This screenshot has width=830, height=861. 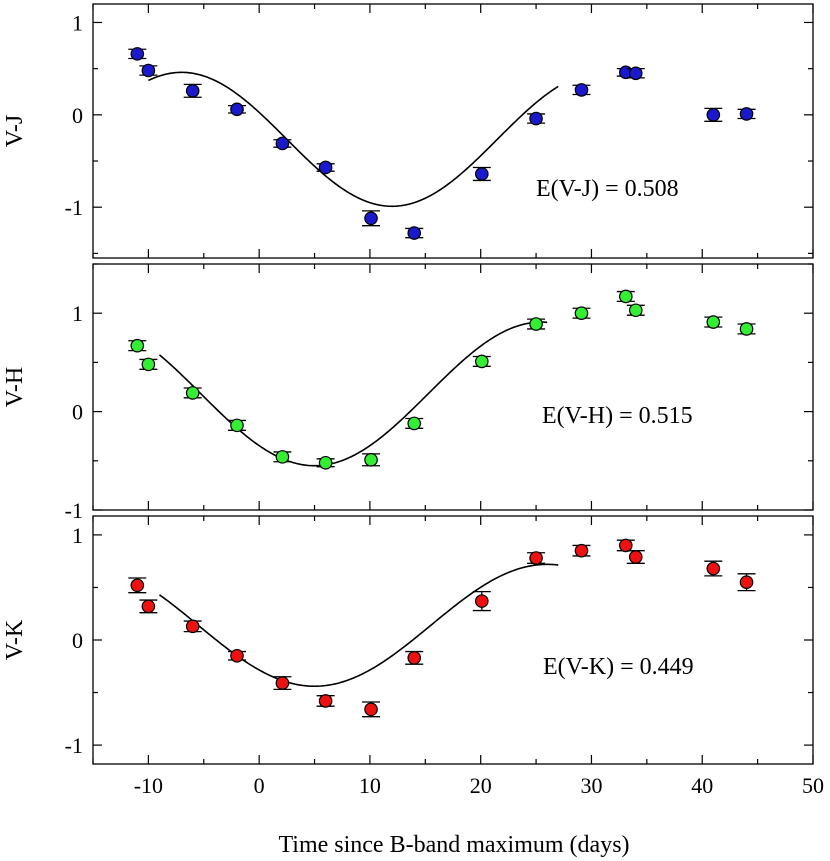 I want to click on fit-curve-v-j, so click(x=353, y=139).